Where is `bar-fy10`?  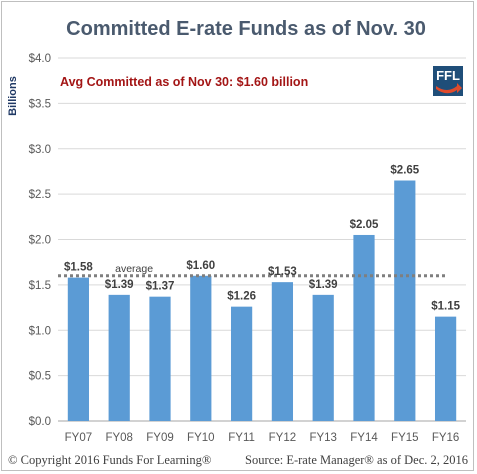
bar-fy10 is located at coordinates (201, 348).